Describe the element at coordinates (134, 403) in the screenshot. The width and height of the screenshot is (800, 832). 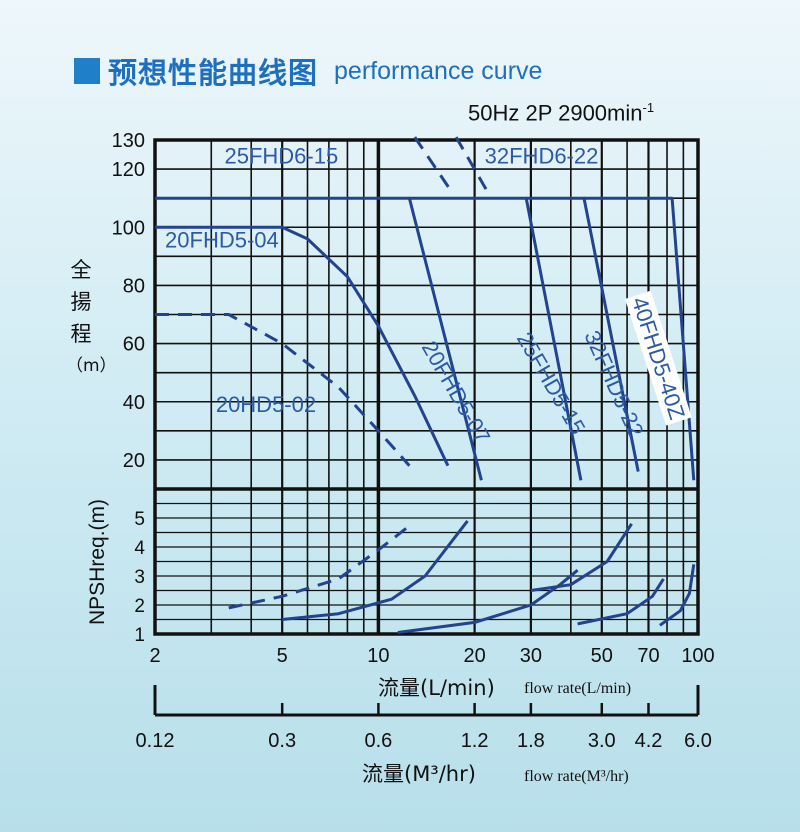
I see `head-tick-label: 40` at that location.